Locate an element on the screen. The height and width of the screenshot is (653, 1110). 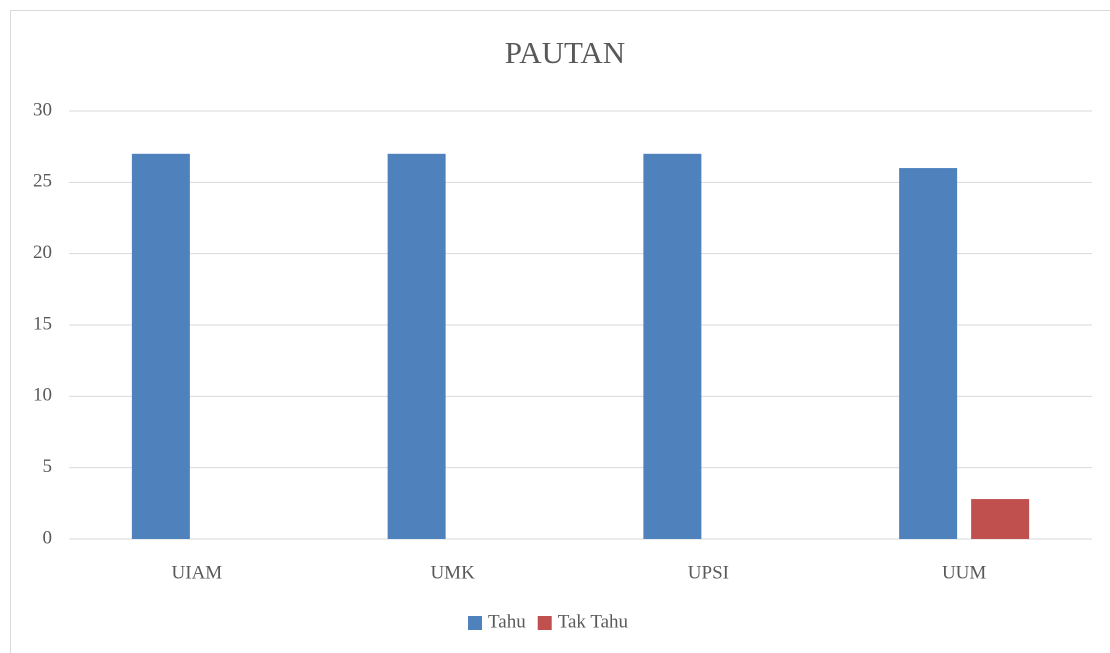
y-tick-label: 10 is located at coordinates (42, 395).